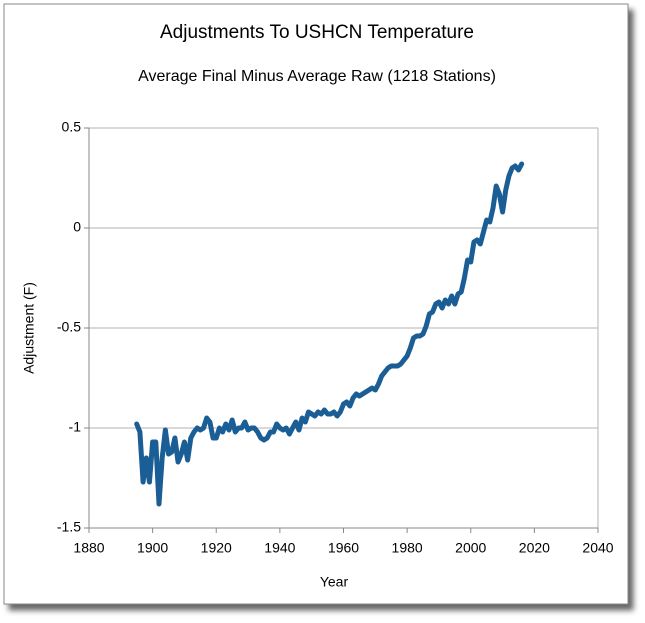 The height and width of the screenshot is (623, 645). I want to click on y-tick-label: 0, so click(77, 227).